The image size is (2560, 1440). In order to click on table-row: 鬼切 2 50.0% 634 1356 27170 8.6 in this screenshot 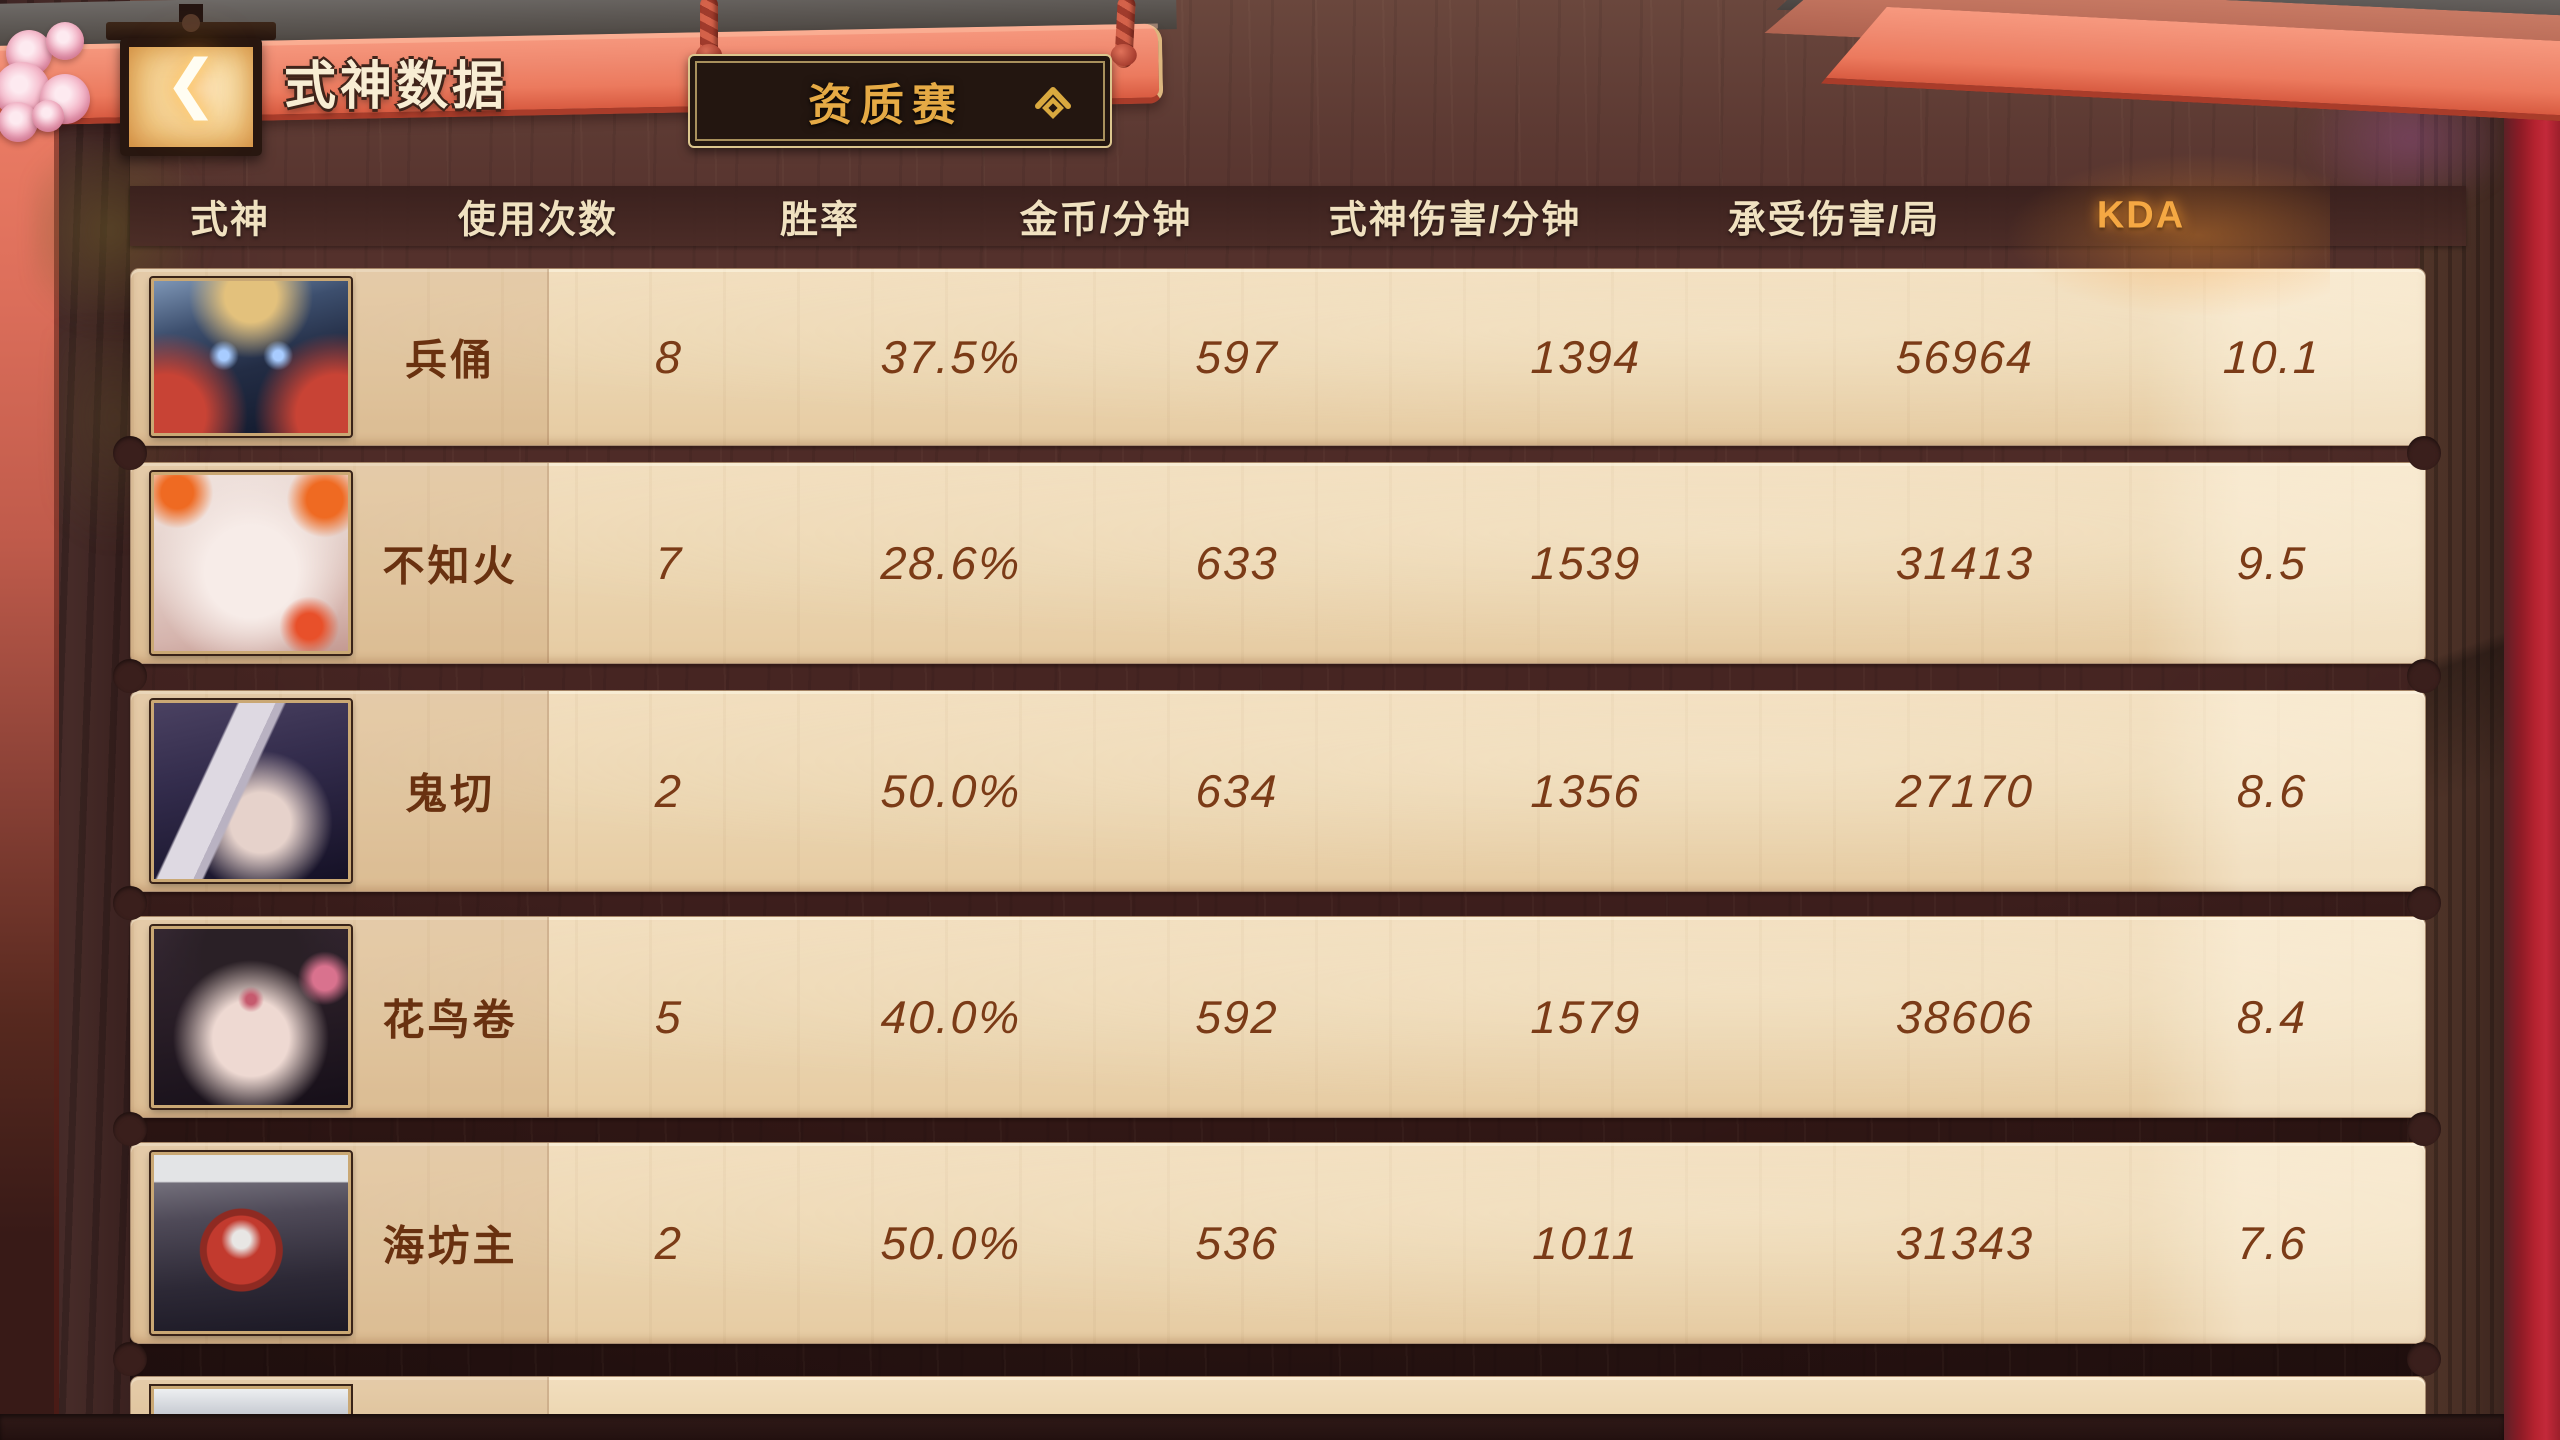, I will do `click(1278, 791)`.